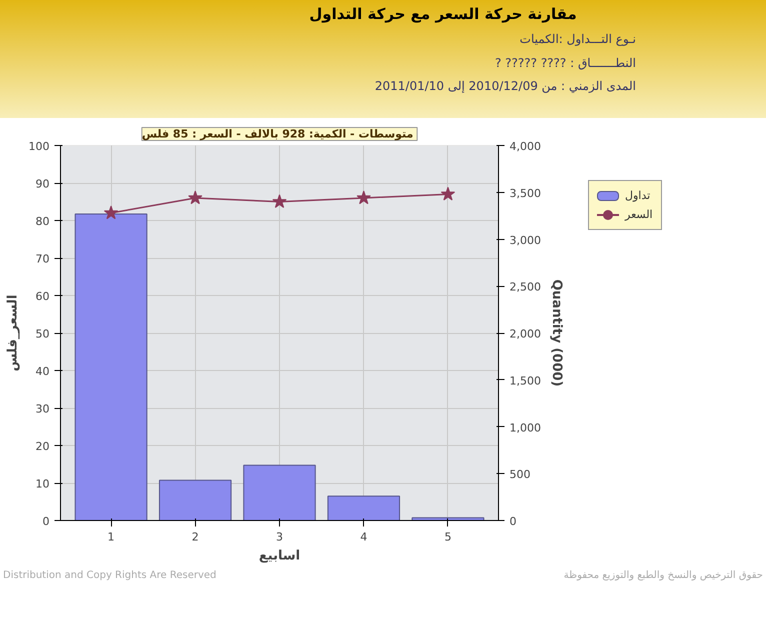  I want to click on y-tick-label: 70, so click(43, 259).